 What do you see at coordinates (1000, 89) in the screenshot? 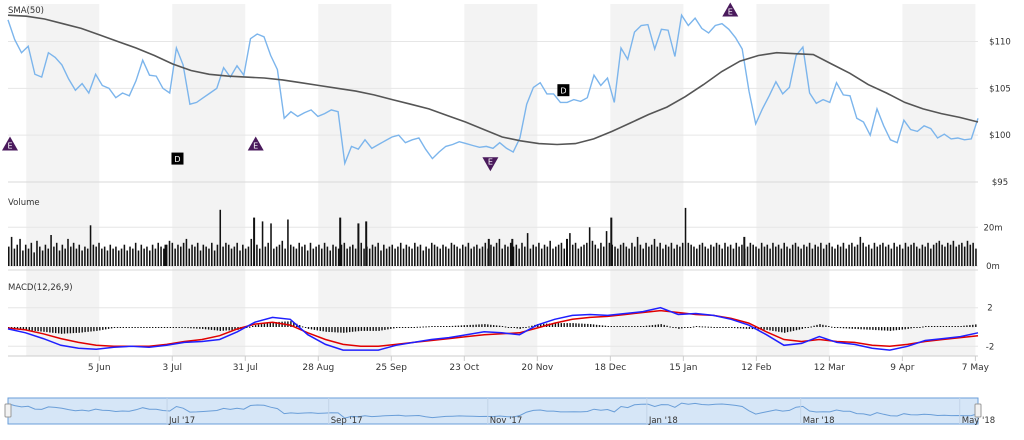
I see `price-y-tick-label: $105` at bounding box center [1000, 89].